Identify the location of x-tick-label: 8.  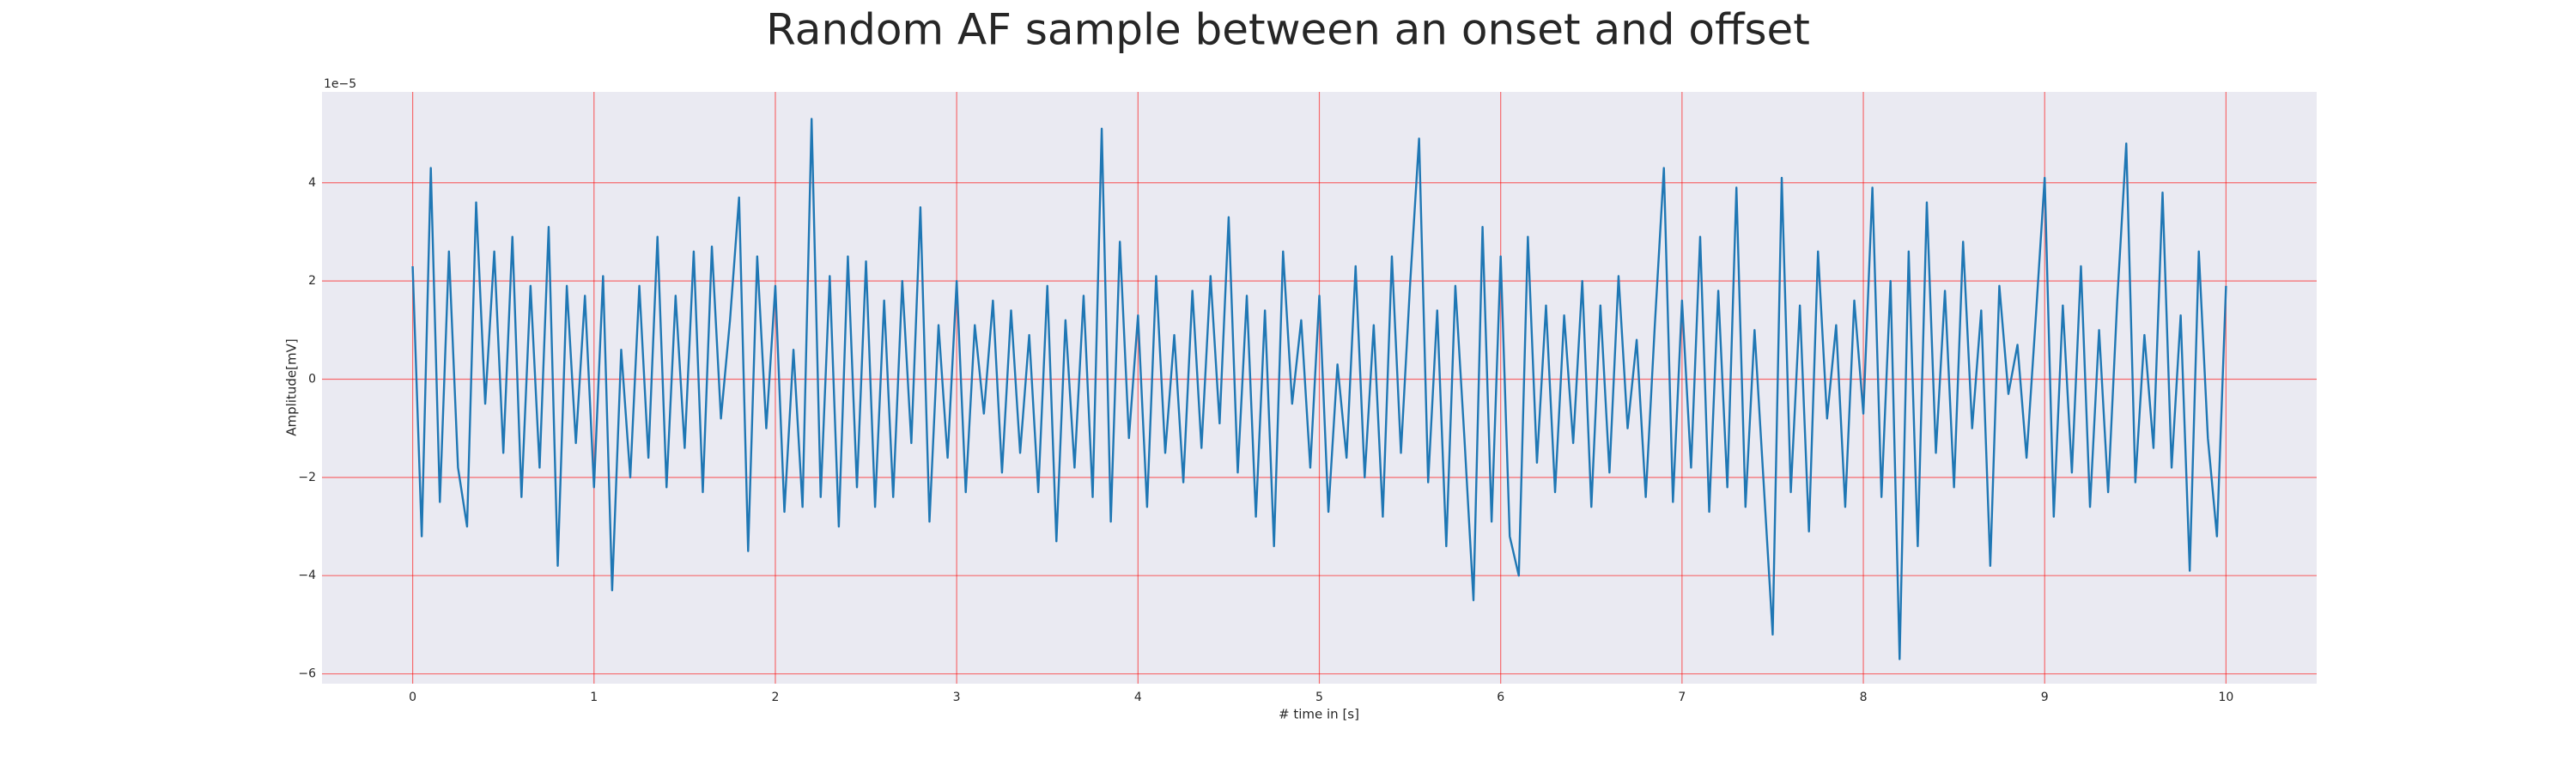
(1864, 697).